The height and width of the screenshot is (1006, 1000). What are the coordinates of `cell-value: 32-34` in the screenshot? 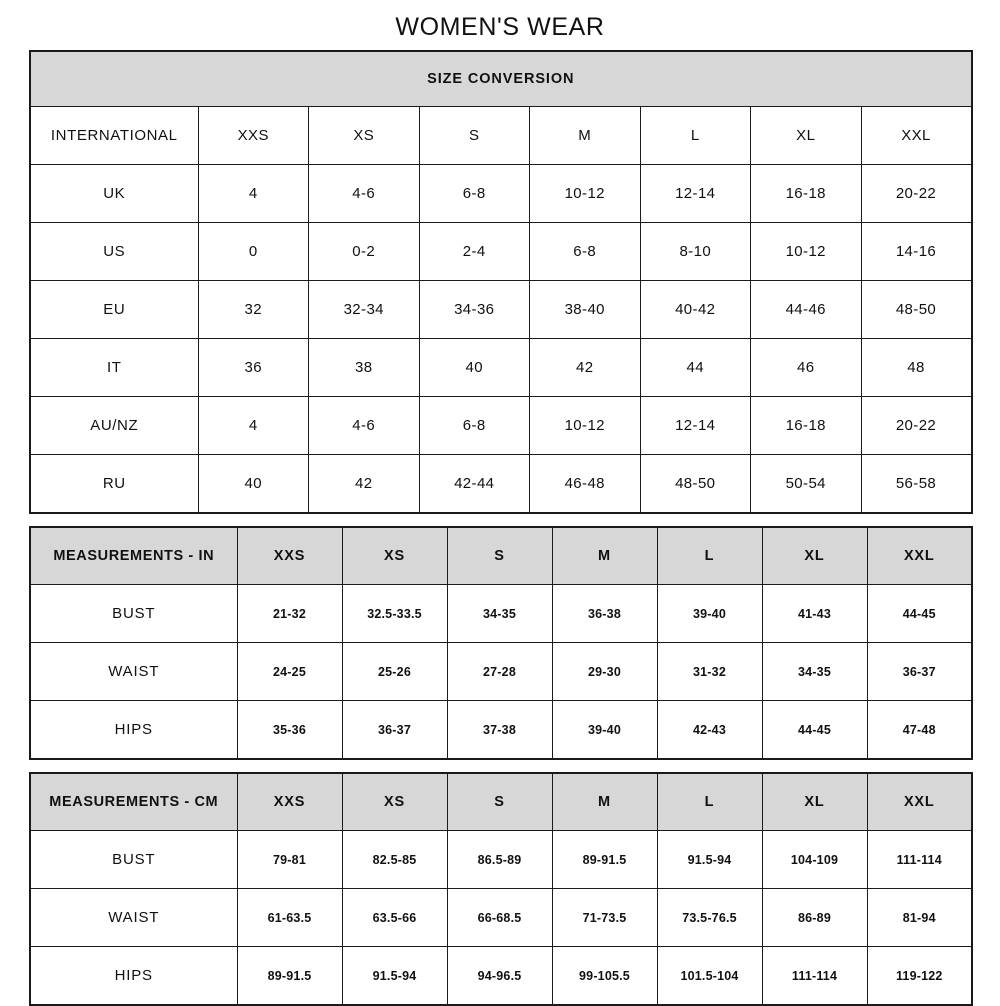 It's located at (364, 309).